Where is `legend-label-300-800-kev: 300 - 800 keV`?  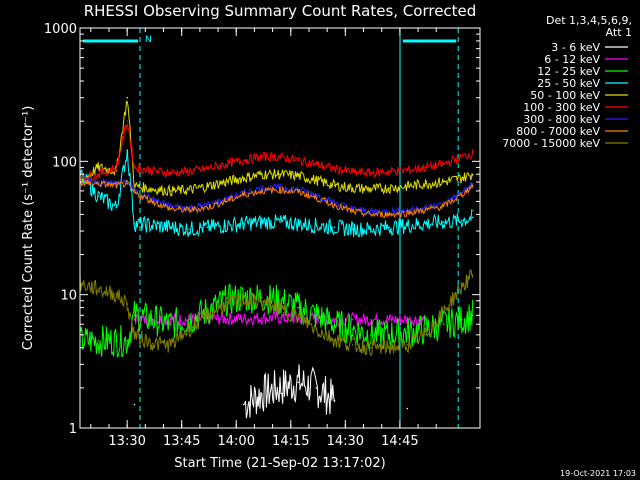
legend-label-300-800-kev: 300 - 800 keV is located at coordinates (561, 119).